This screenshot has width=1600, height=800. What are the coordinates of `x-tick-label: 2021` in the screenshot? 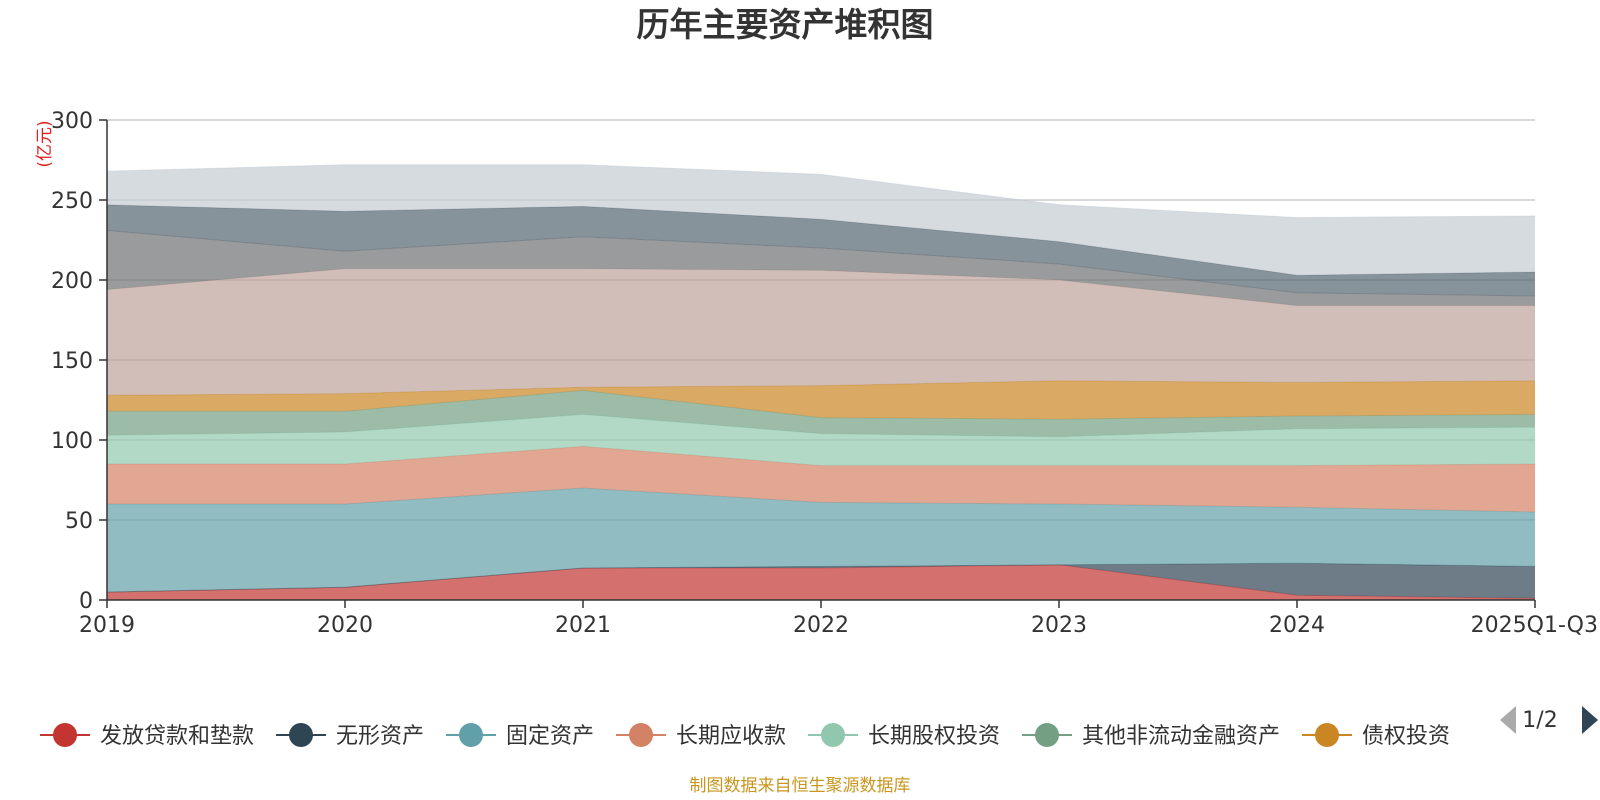 It's located at (583, 625).